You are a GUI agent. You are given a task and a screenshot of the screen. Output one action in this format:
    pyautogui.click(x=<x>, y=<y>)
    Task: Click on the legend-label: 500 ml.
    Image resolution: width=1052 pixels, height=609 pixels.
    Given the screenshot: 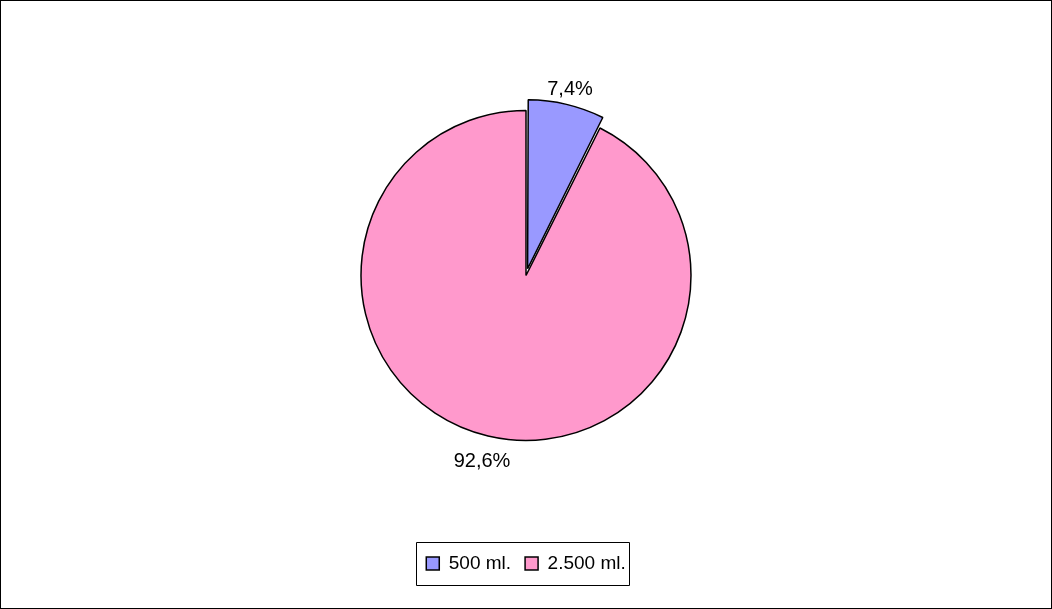 What is the action you would take?
    pyautogui.click(x=480, y=562)
    